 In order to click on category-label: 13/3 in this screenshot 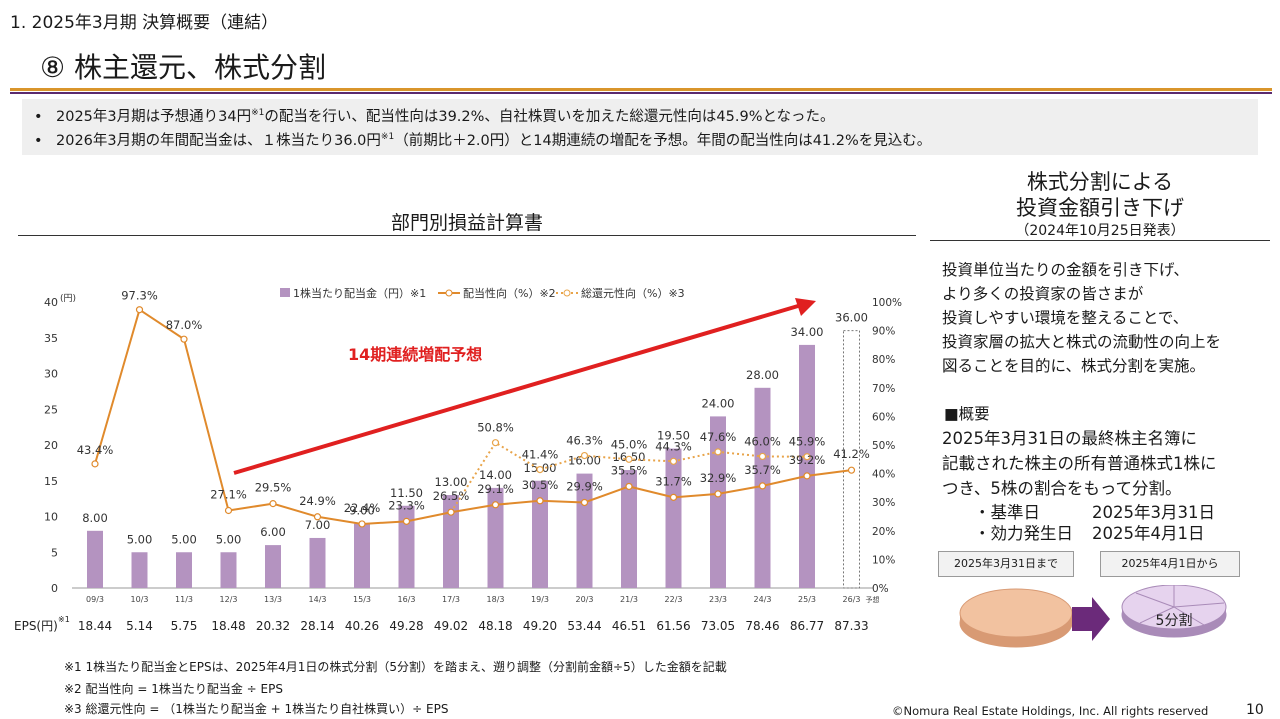, I will do `click(273, 599)`.